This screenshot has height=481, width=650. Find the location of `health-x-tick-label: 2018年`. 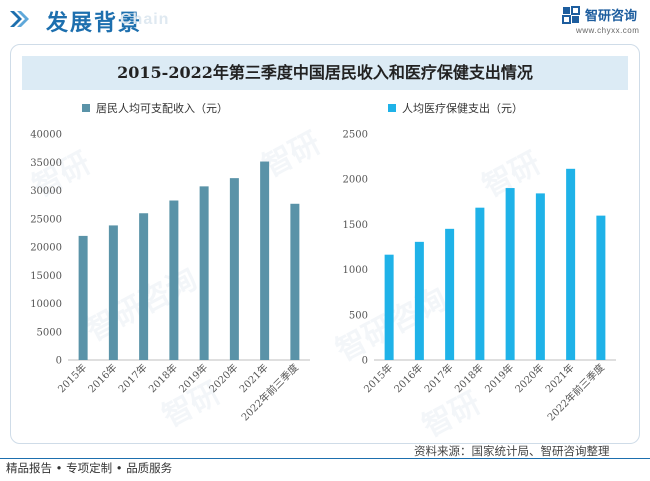

health-x-tick-label: 2018年 is located at coordinates (469, 378).